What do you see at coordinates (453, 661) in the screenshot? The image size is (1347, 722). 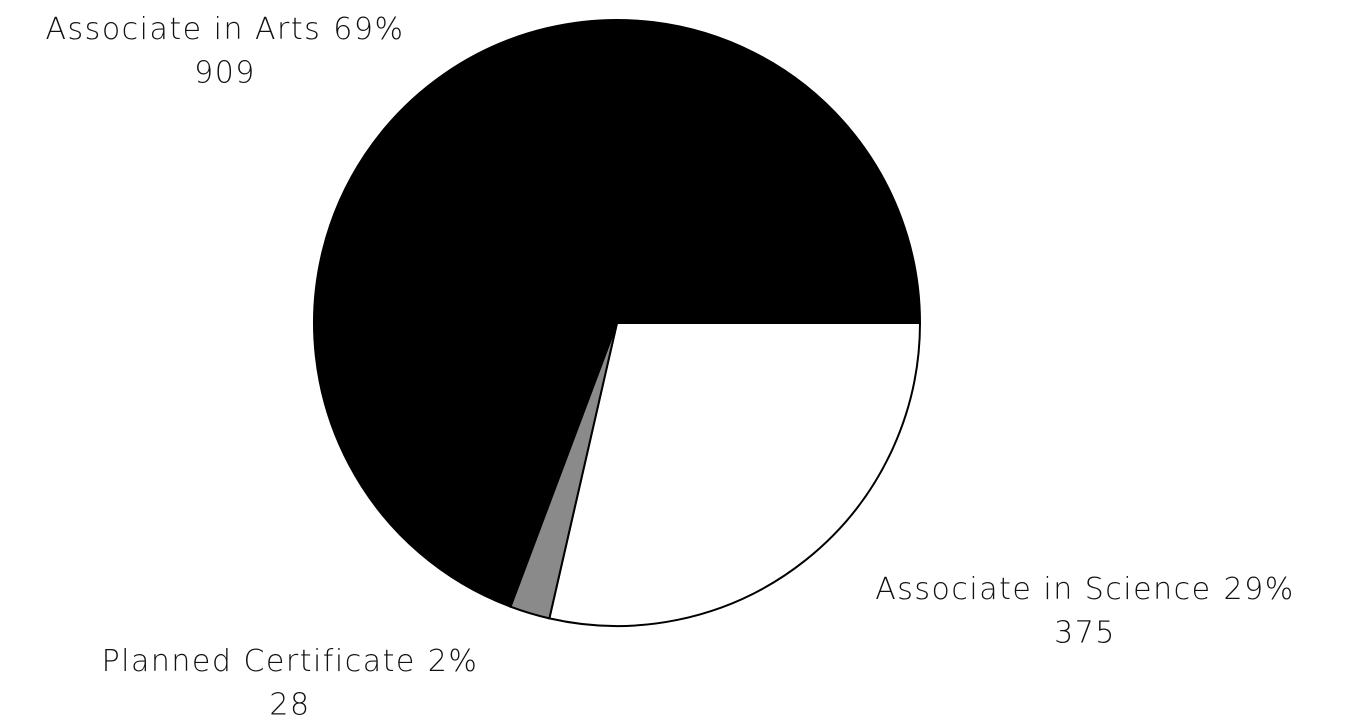 I see `percent-label: 2%` at bounding box center [453, 661].